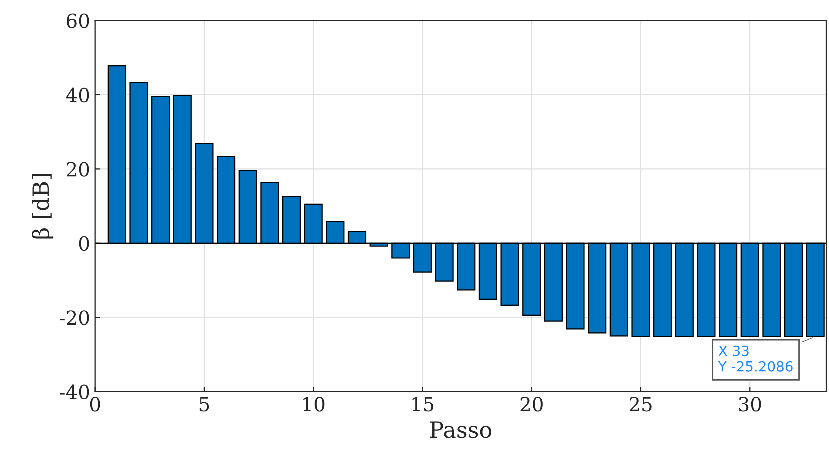 This screenshot has width=829, height=461. I want to click on x-tick-label: 25, so click(641, 404).